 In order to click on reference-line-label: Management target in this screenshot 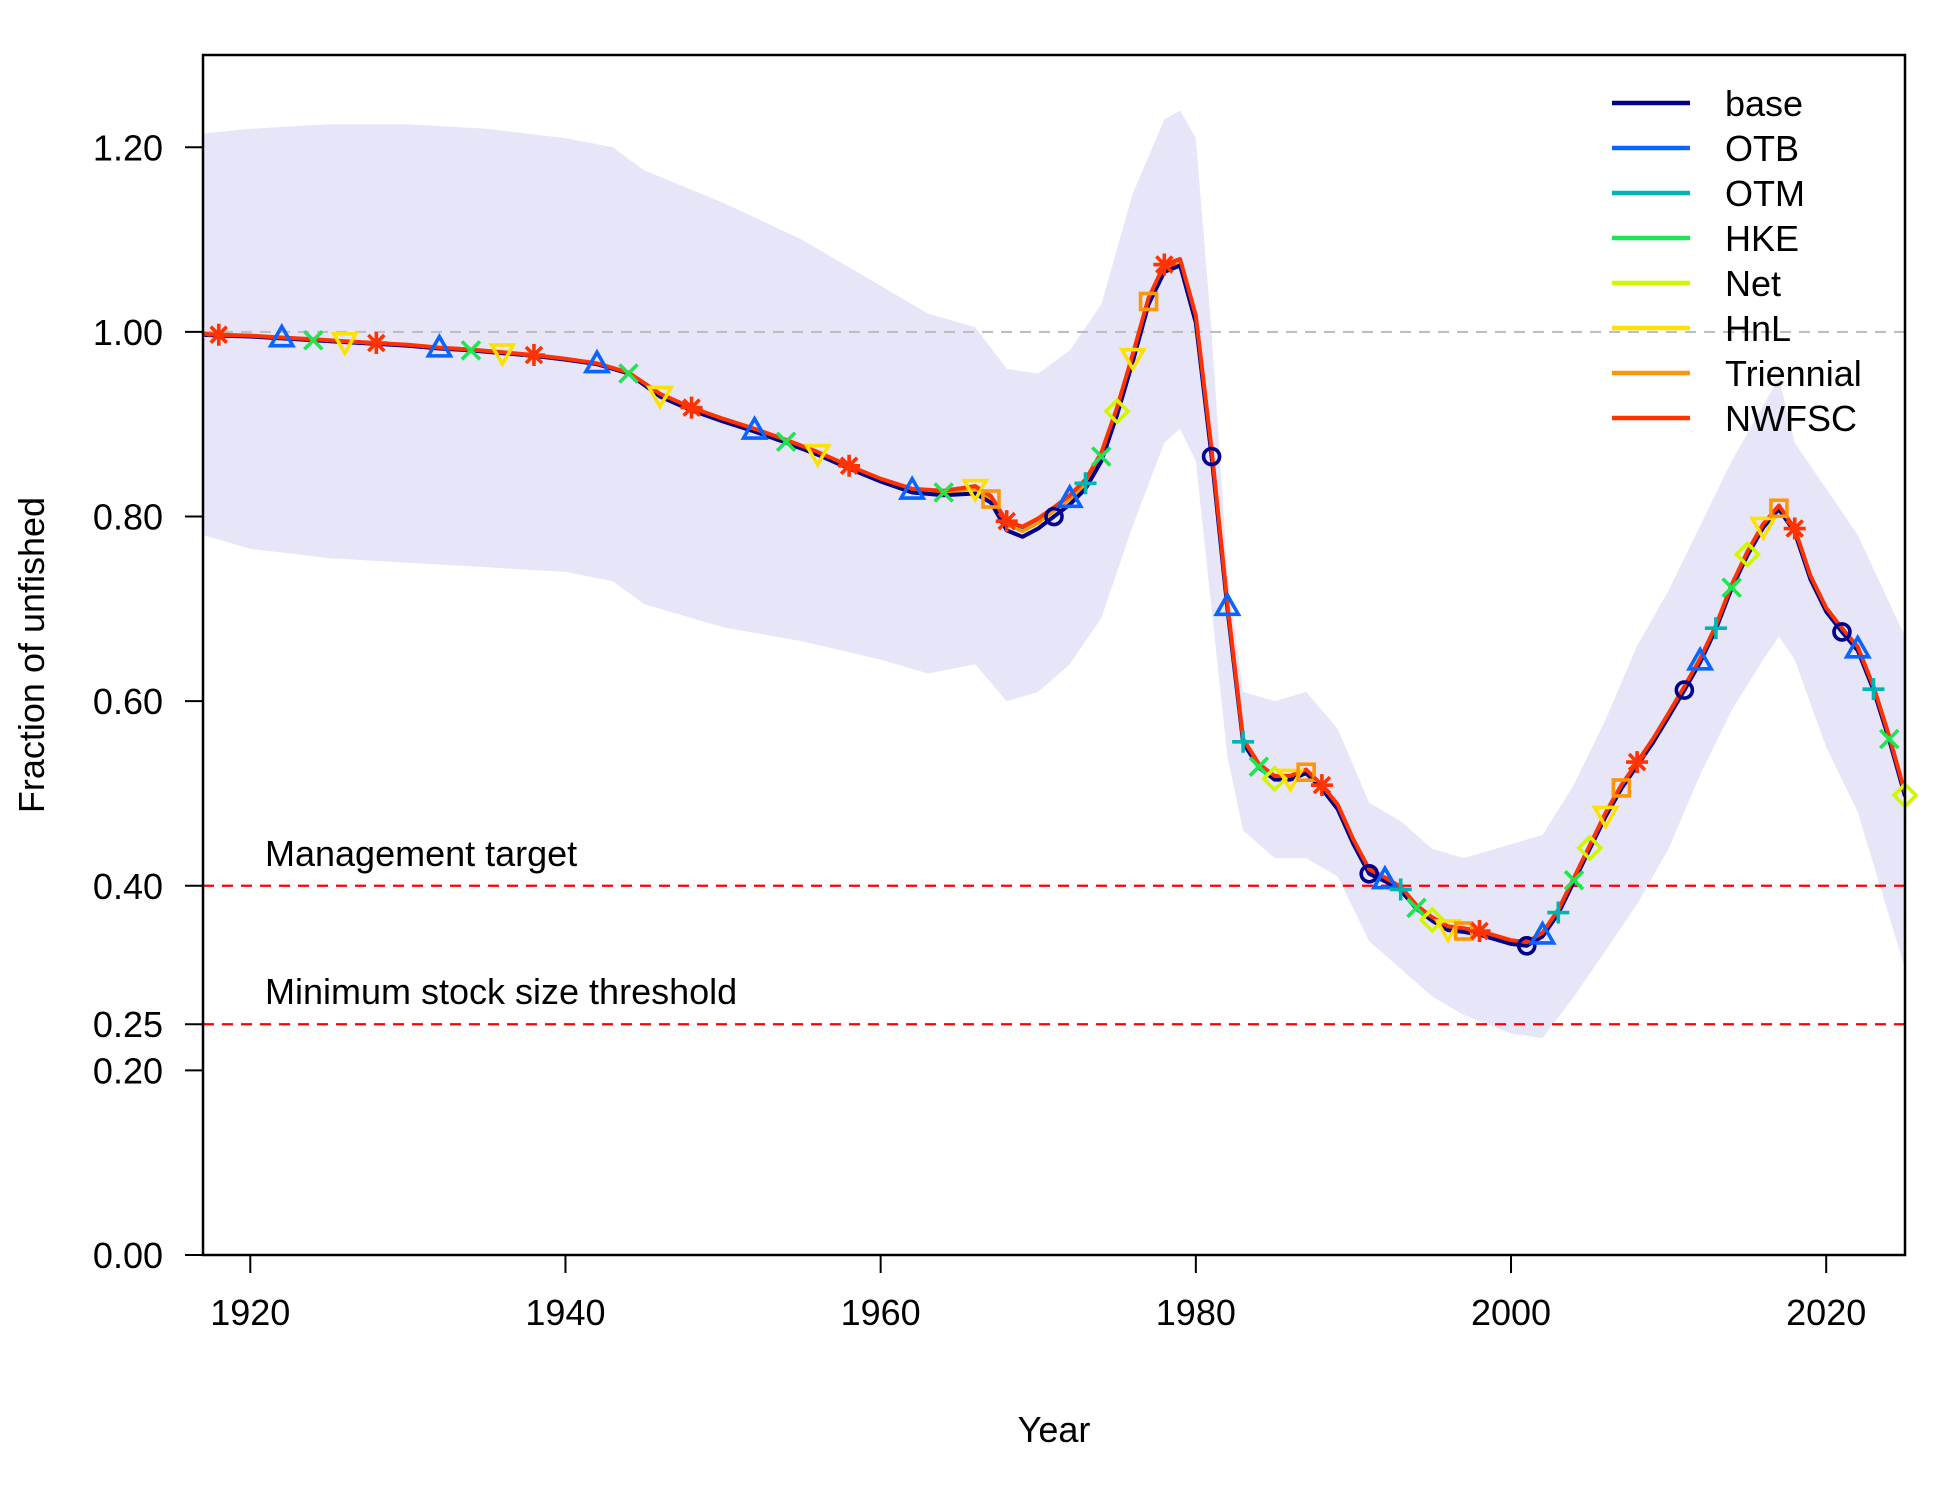, I will do `click(421, 853)`.